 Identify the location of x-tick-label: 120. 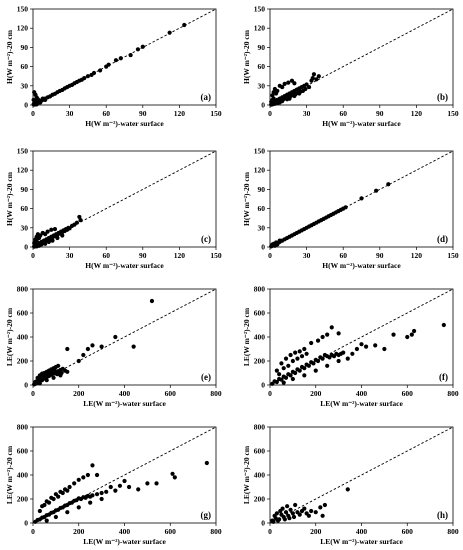
(417, 255).